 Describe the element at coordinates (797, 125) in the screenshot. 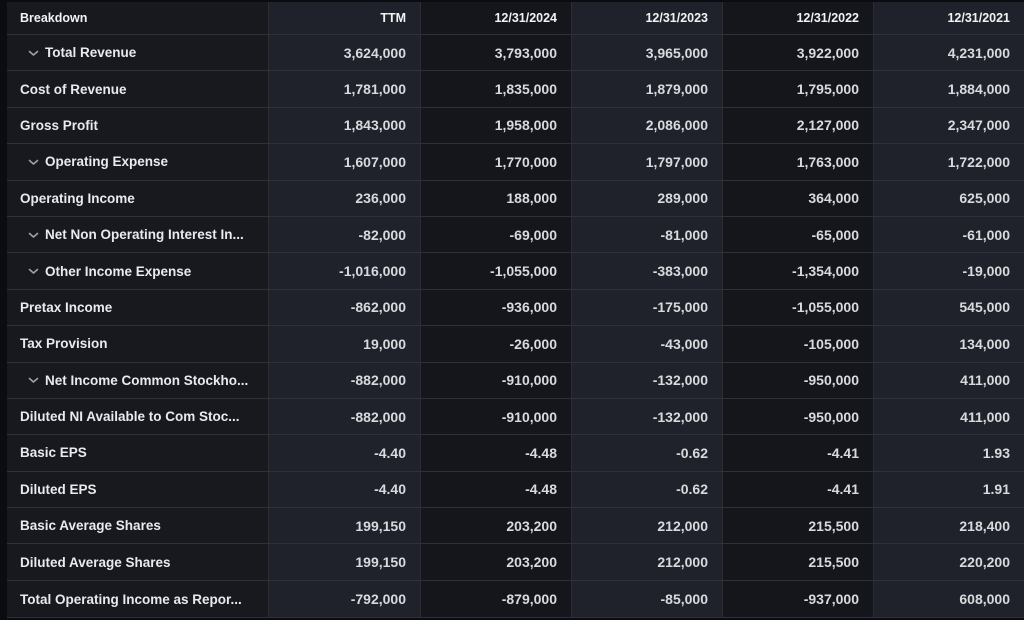

I see `cell-value: 2,127,000` at that location.